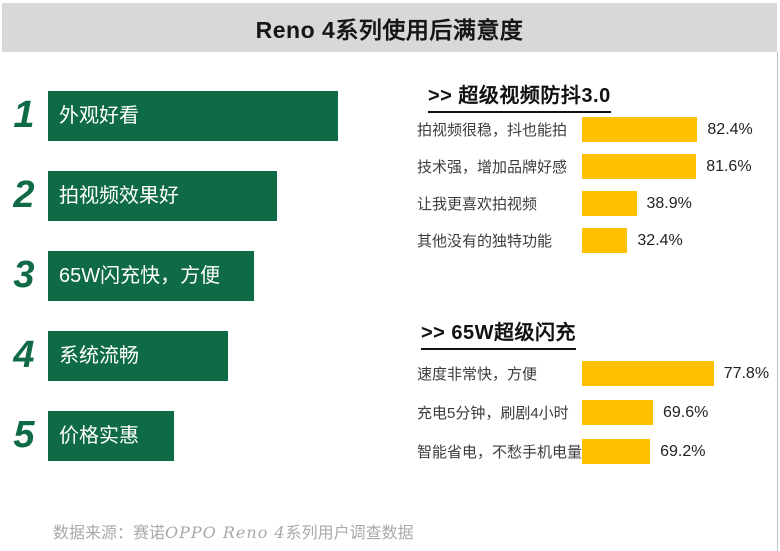 The width and height of the screenshot is (780, 551). Describe the element at coordinates (593, 335) in the screenshot. I see `chart-title-wrap: >> 65W超级闪充` at that location.